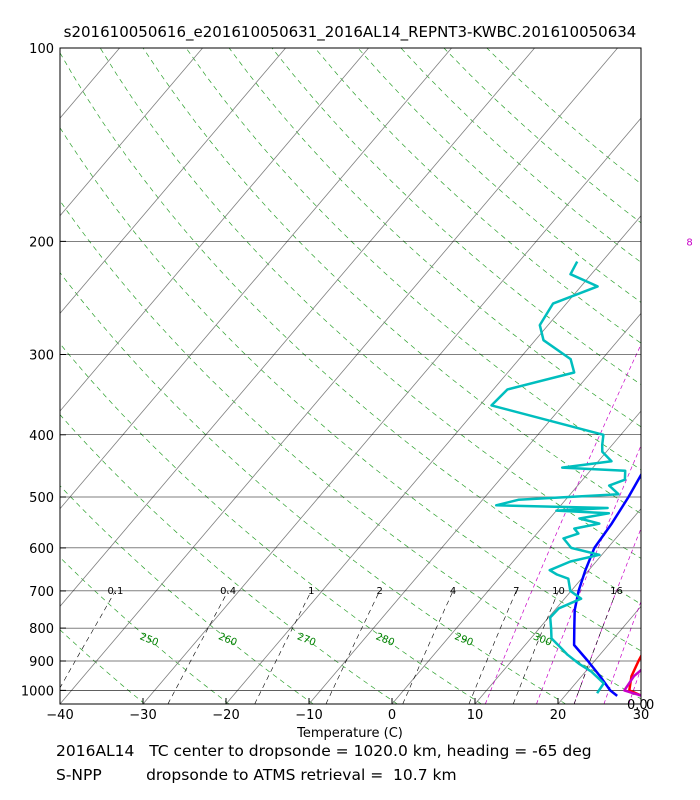  What do you see at coordinates (616, 591) in the screenshot?
I see `cape-label: 16` at bounding box center [616, 591].